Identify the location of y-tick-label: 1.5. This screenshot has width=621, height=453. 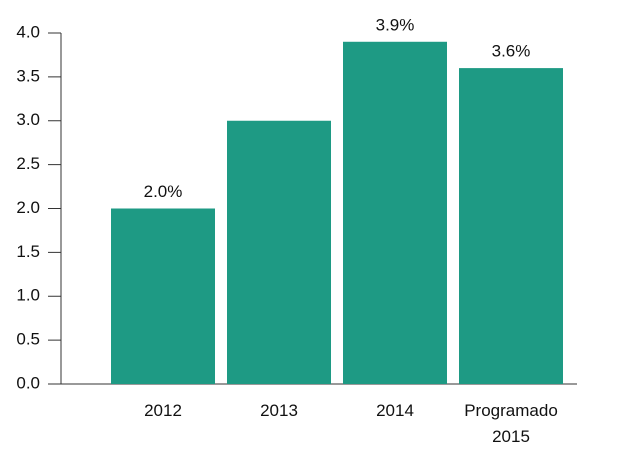
(28, 251).